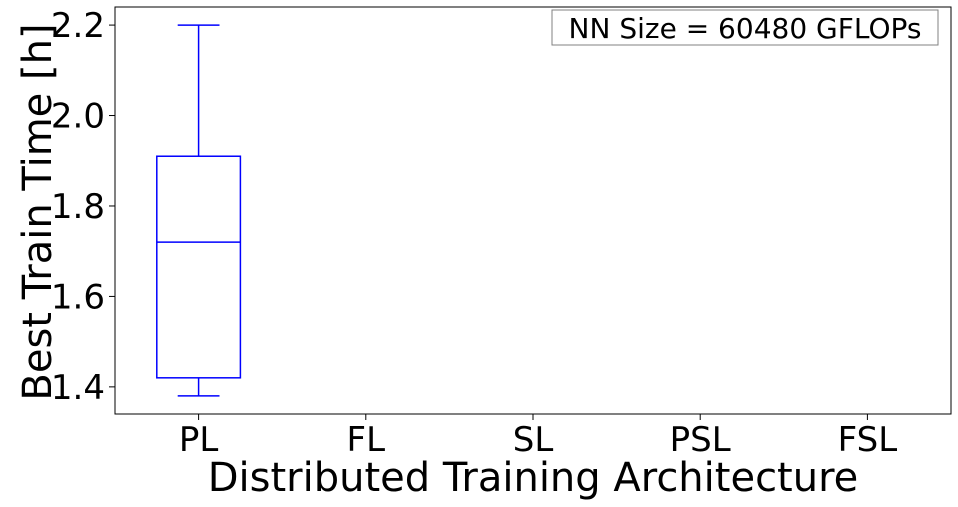  I want to click on x-tick-label: FL, so click(366, 440).